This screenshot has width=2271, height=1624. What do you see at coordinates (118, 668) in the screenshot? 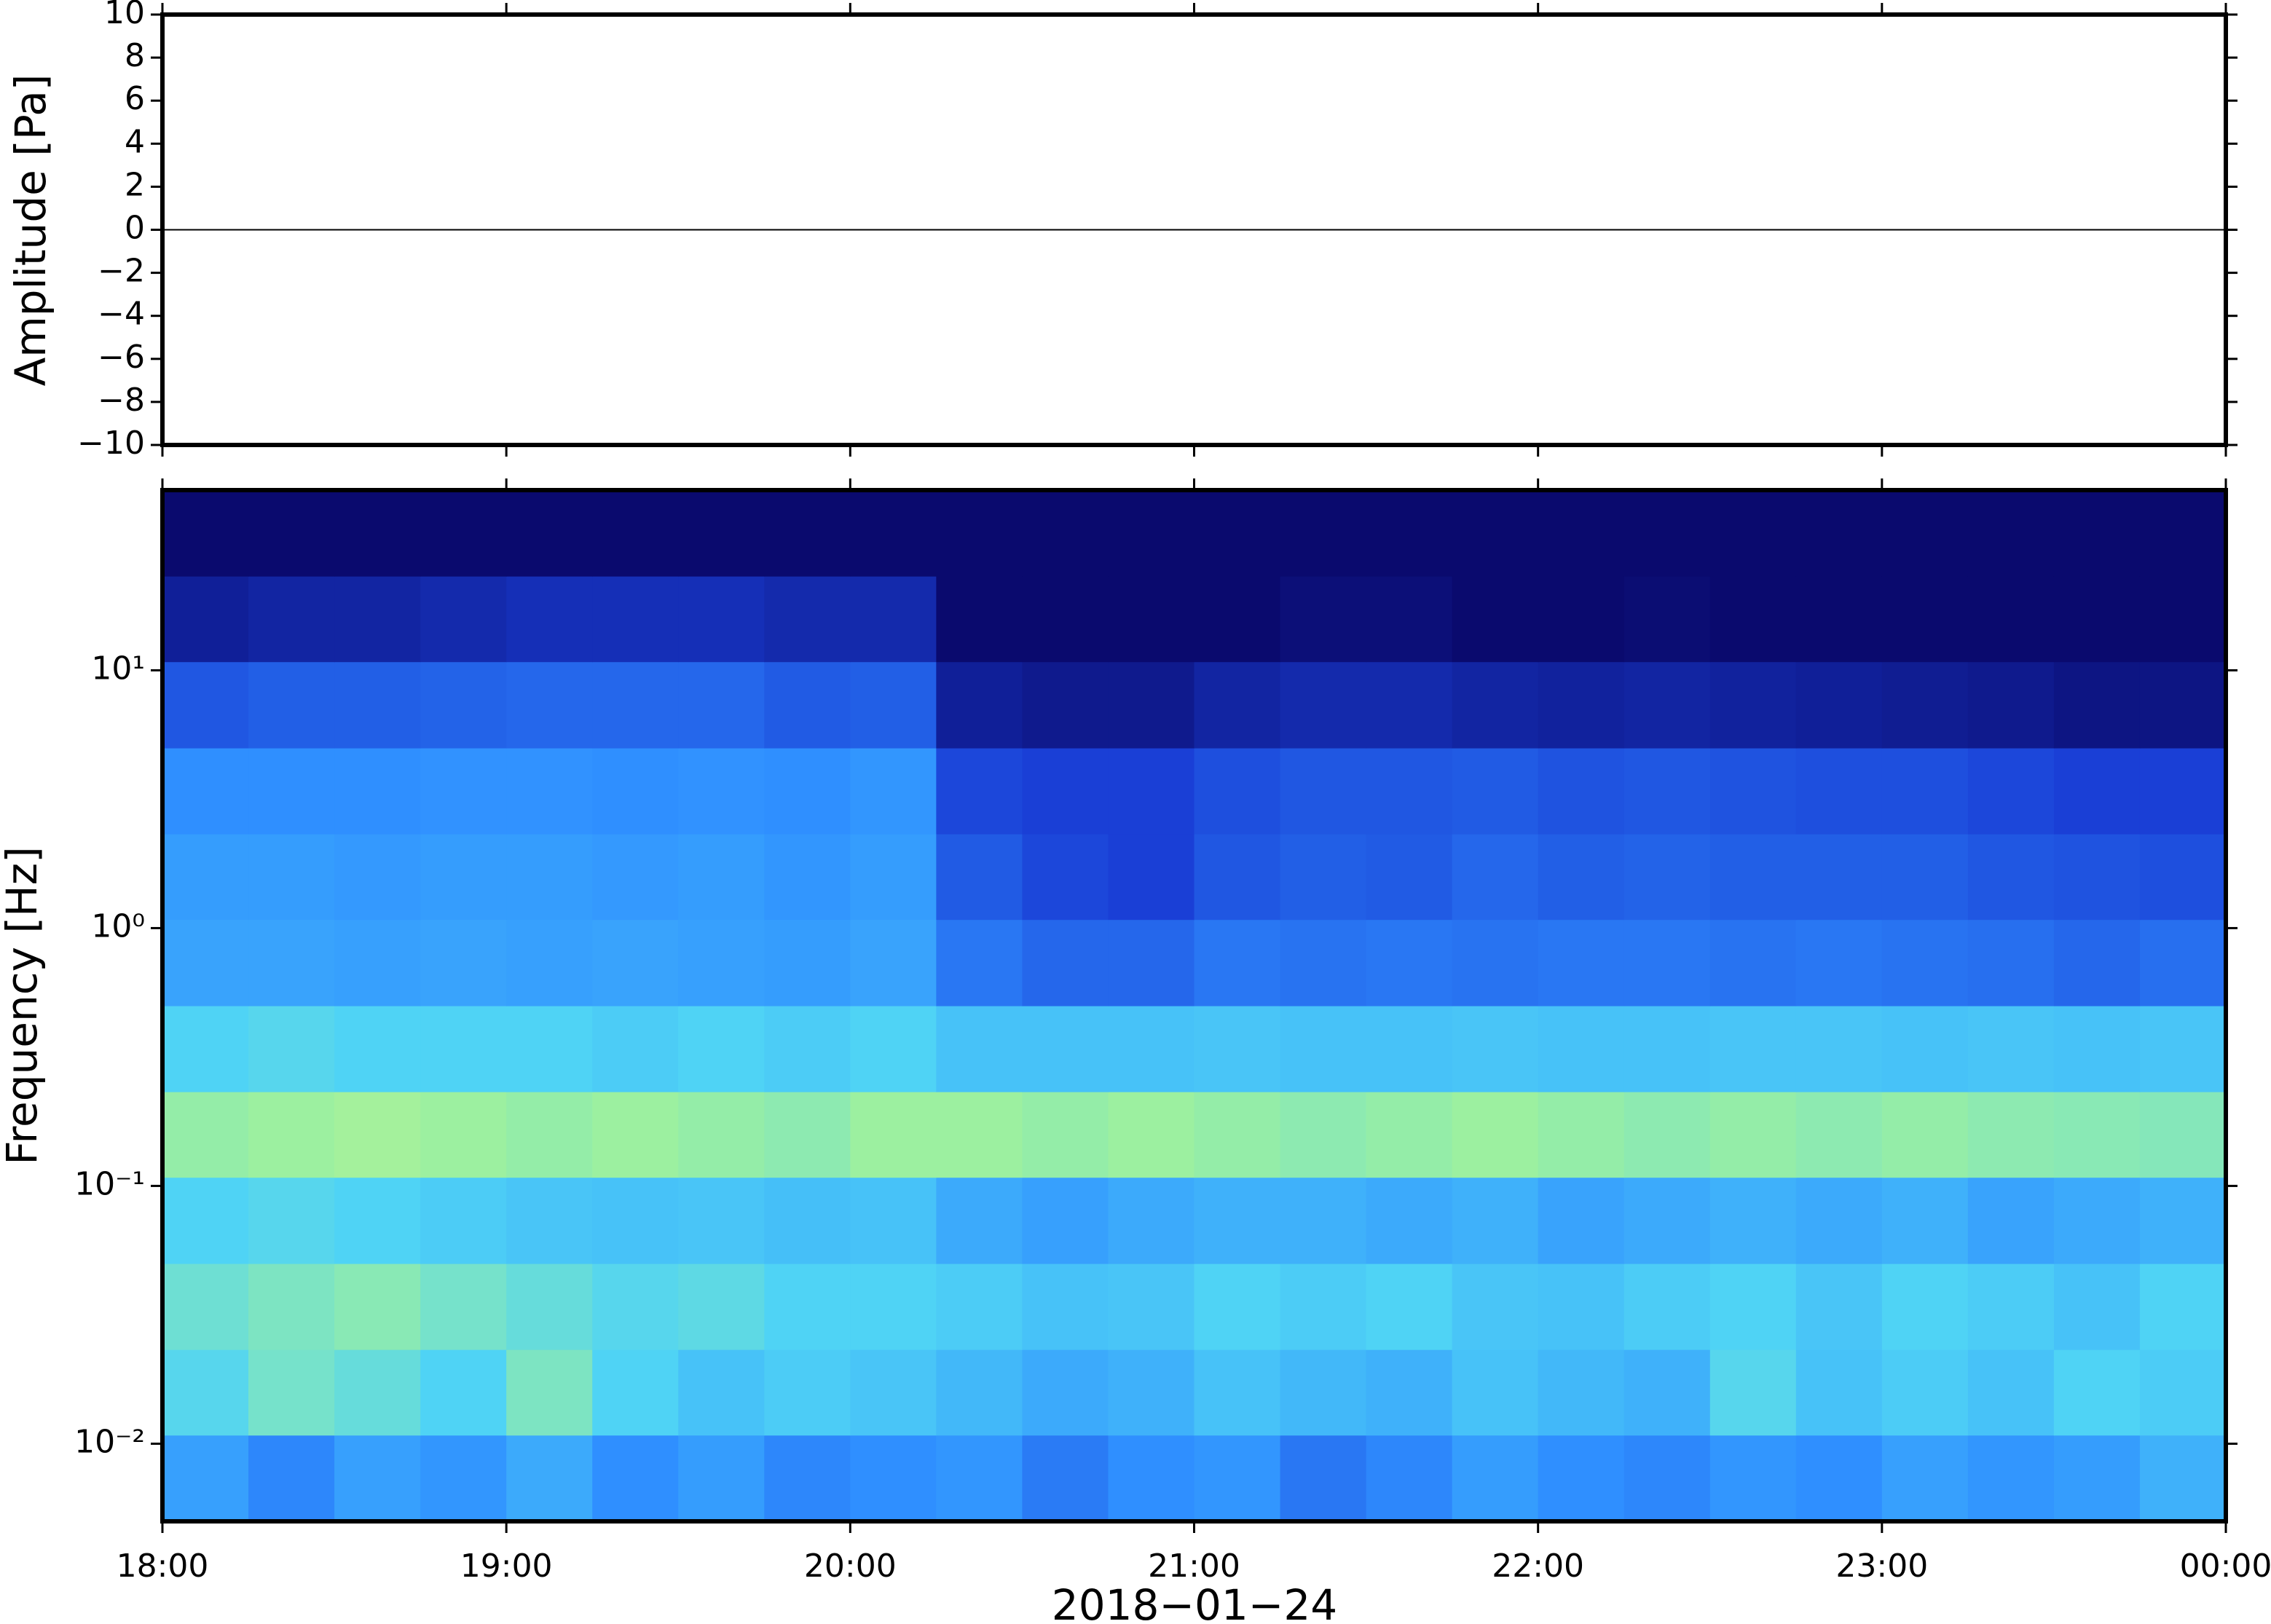
I see `y-tick-label: 10¹` at bounding box center [118, 668].